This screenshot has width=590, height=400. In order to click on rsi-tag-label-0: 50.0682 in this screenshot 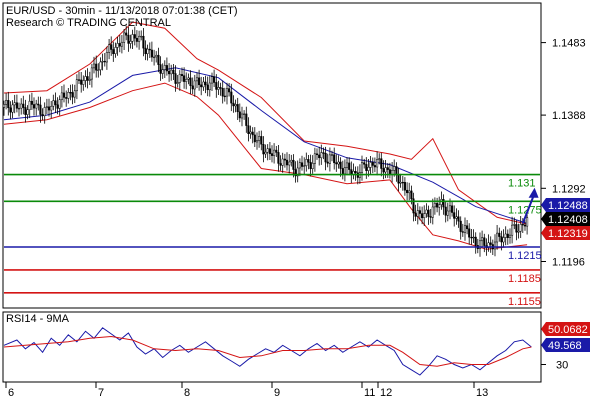, I will do `click(568, 330)`.